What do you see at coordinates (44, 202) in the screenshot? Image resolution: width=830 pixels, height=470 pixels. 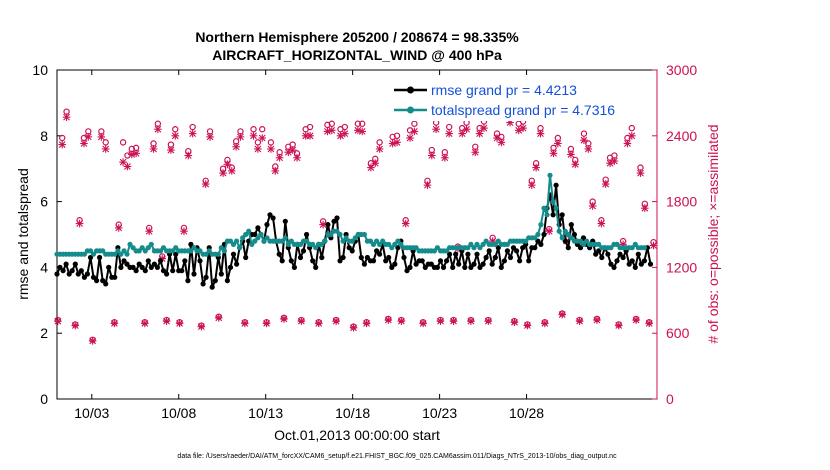 I see `left-y-tick-label: 6` at bounding box center [44, 202].